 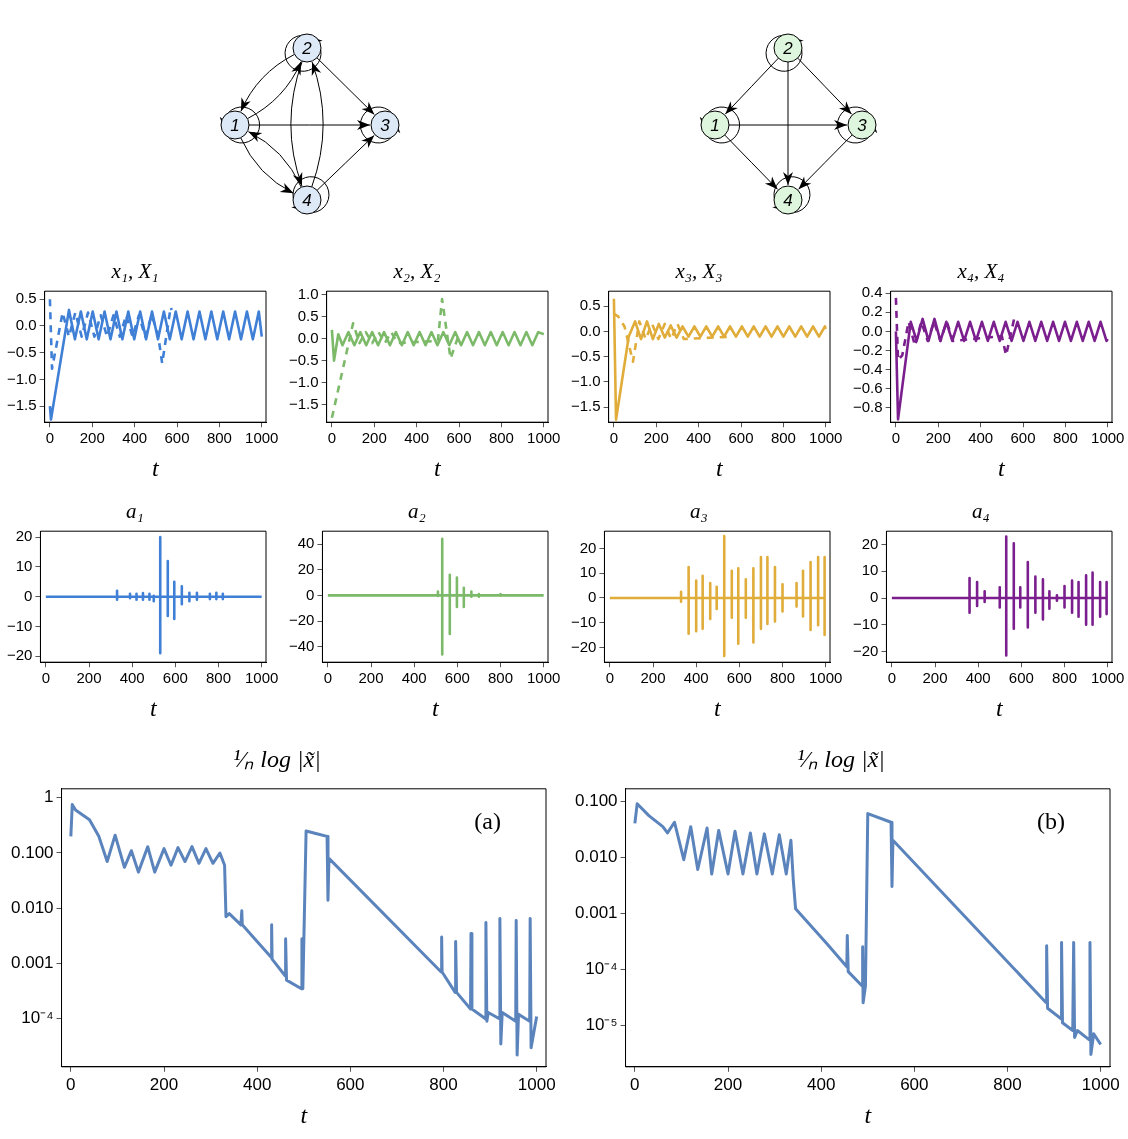 I want to click on y-tick-label: −0.6, so click(x=867, y=387).